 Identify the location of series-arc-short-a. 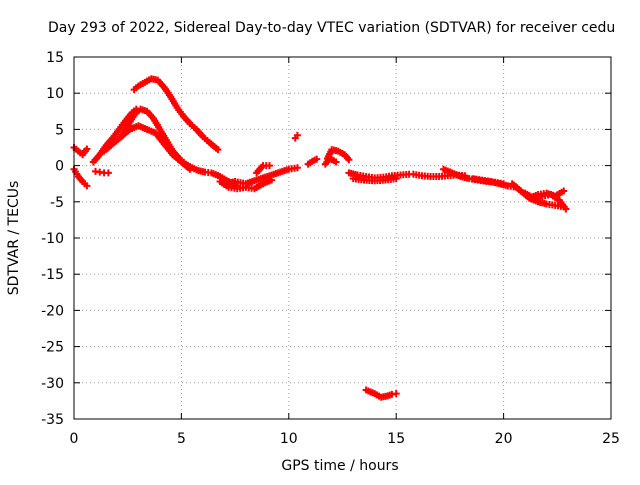
(101, 172).